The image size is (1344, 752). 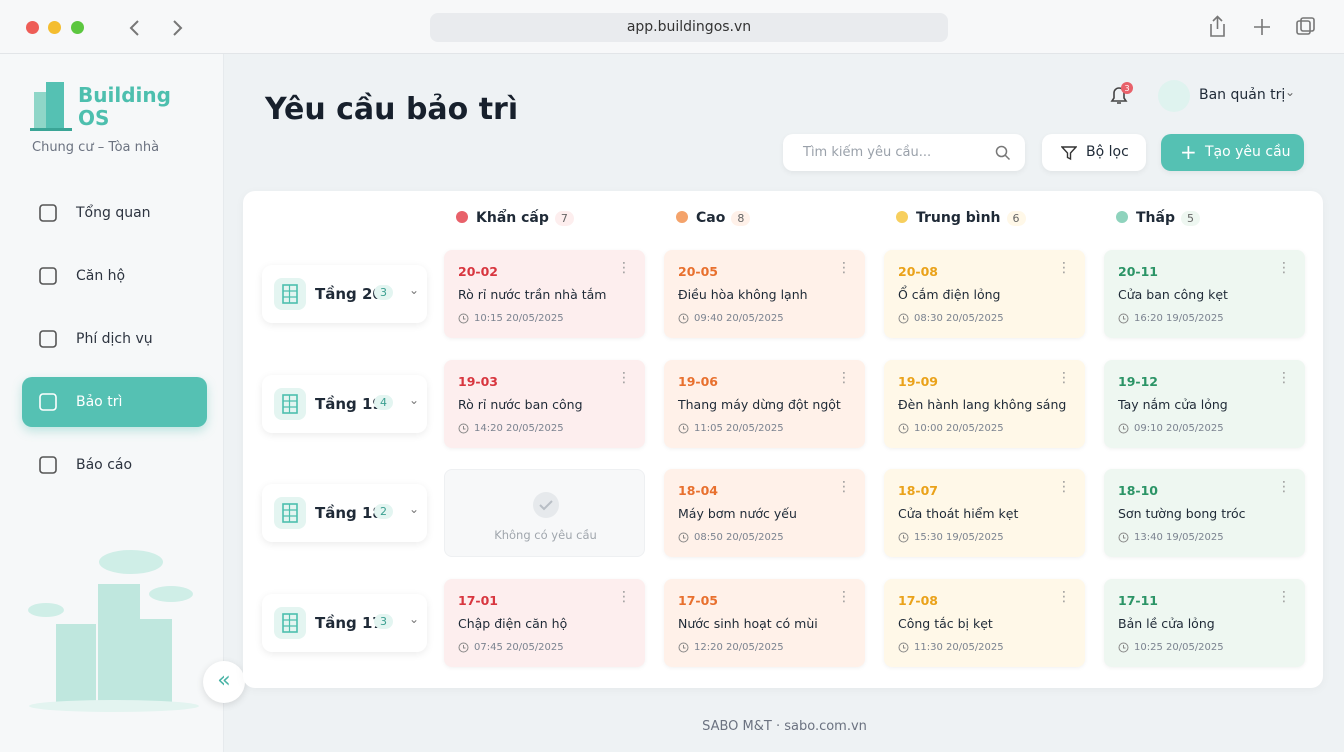 What do you see at coordinates (1126, 88) in the screenshot?
I see `notification-count: 3` at bounding box center [1126, 88].